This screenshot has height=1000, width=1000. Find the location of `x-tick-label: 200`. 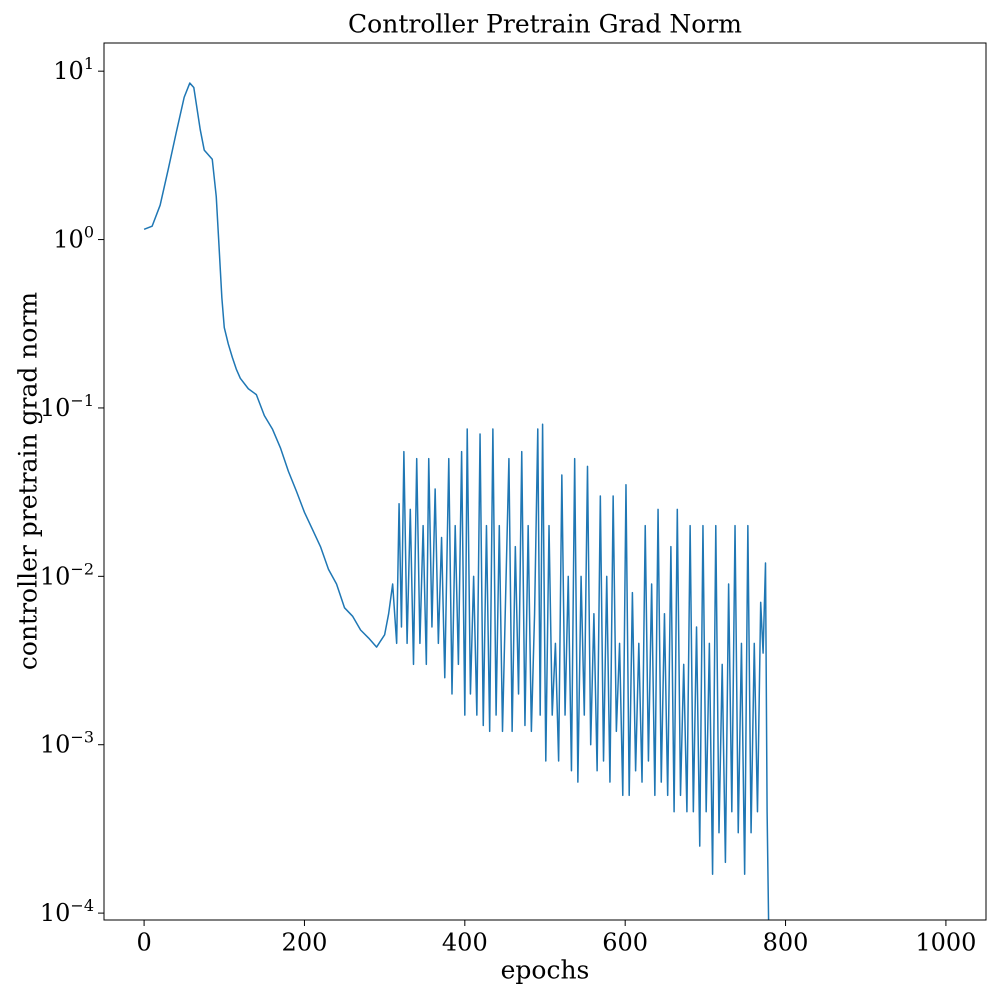

x-tick-label: 200 is located at coordinates (305, 943).